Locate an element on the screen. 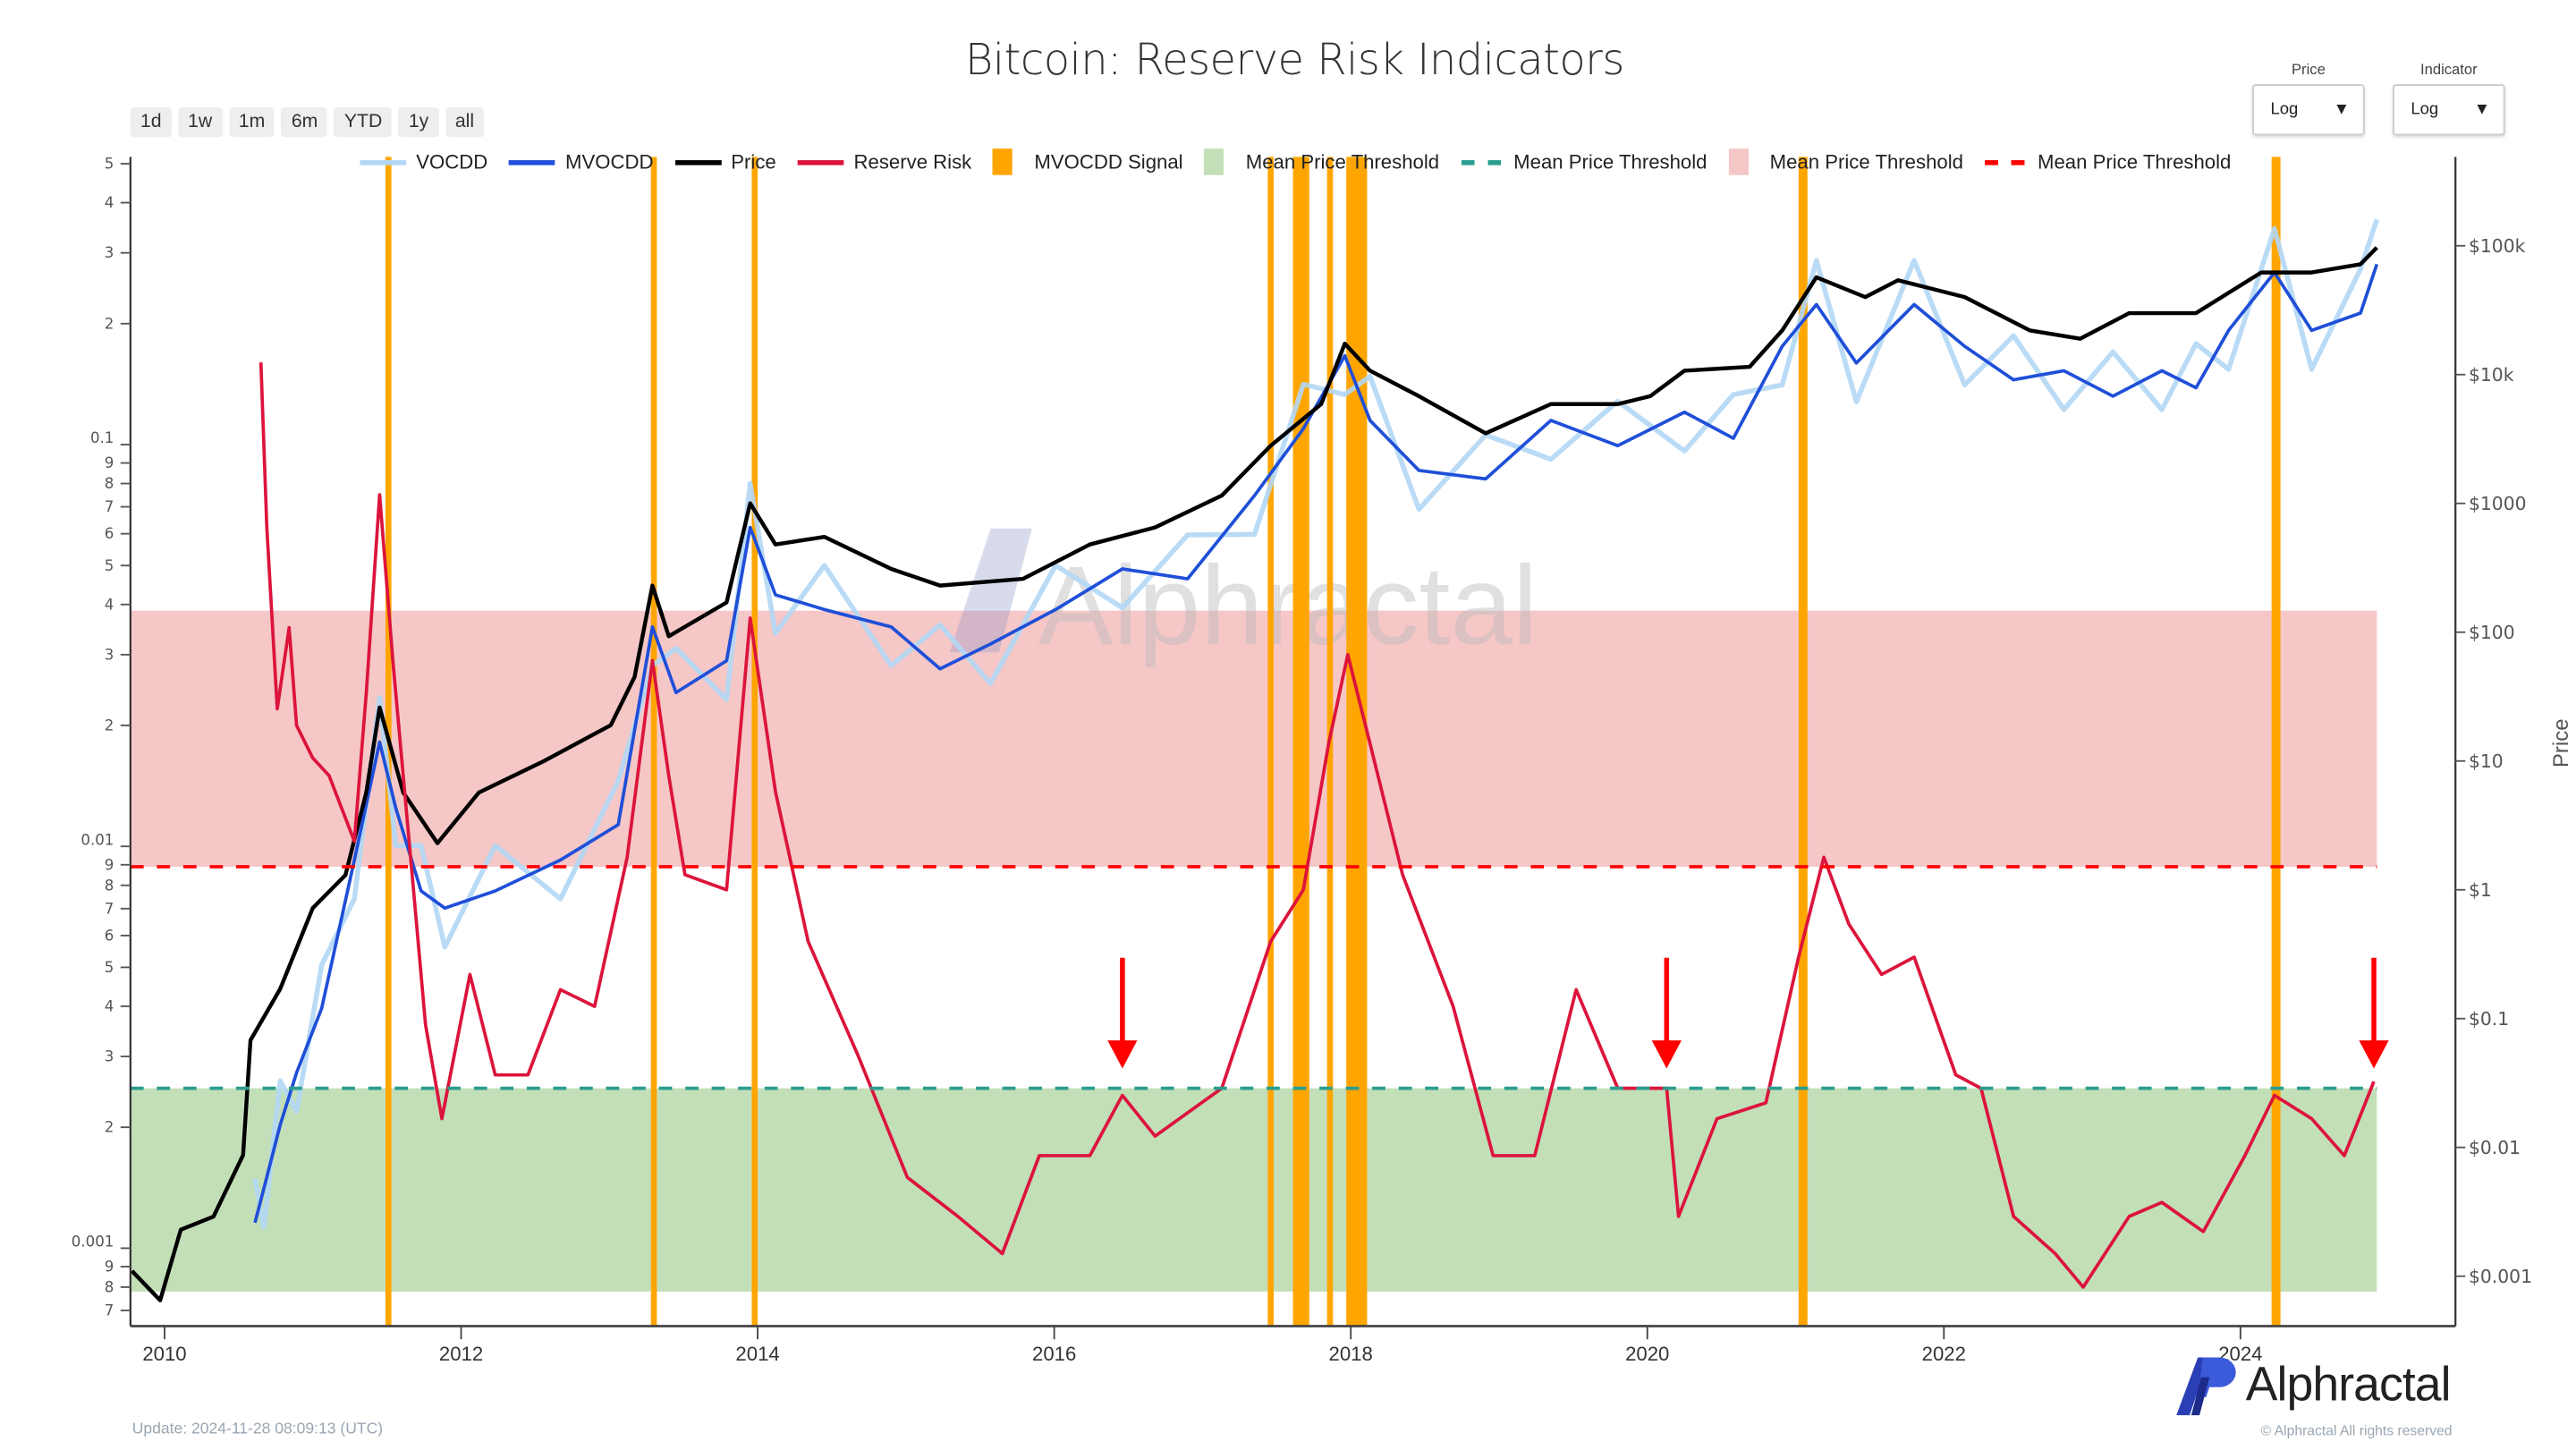 This screenshot has height=1450, width=2576. range-button-1w: 1w is located at coordinates (200, 122).